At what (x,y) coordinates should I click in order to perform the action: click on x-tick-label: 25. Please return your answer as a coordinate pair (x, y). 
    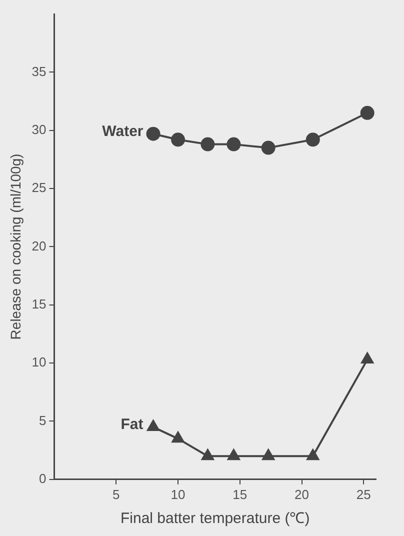
    Looking at the image, I should click on (363, 494).